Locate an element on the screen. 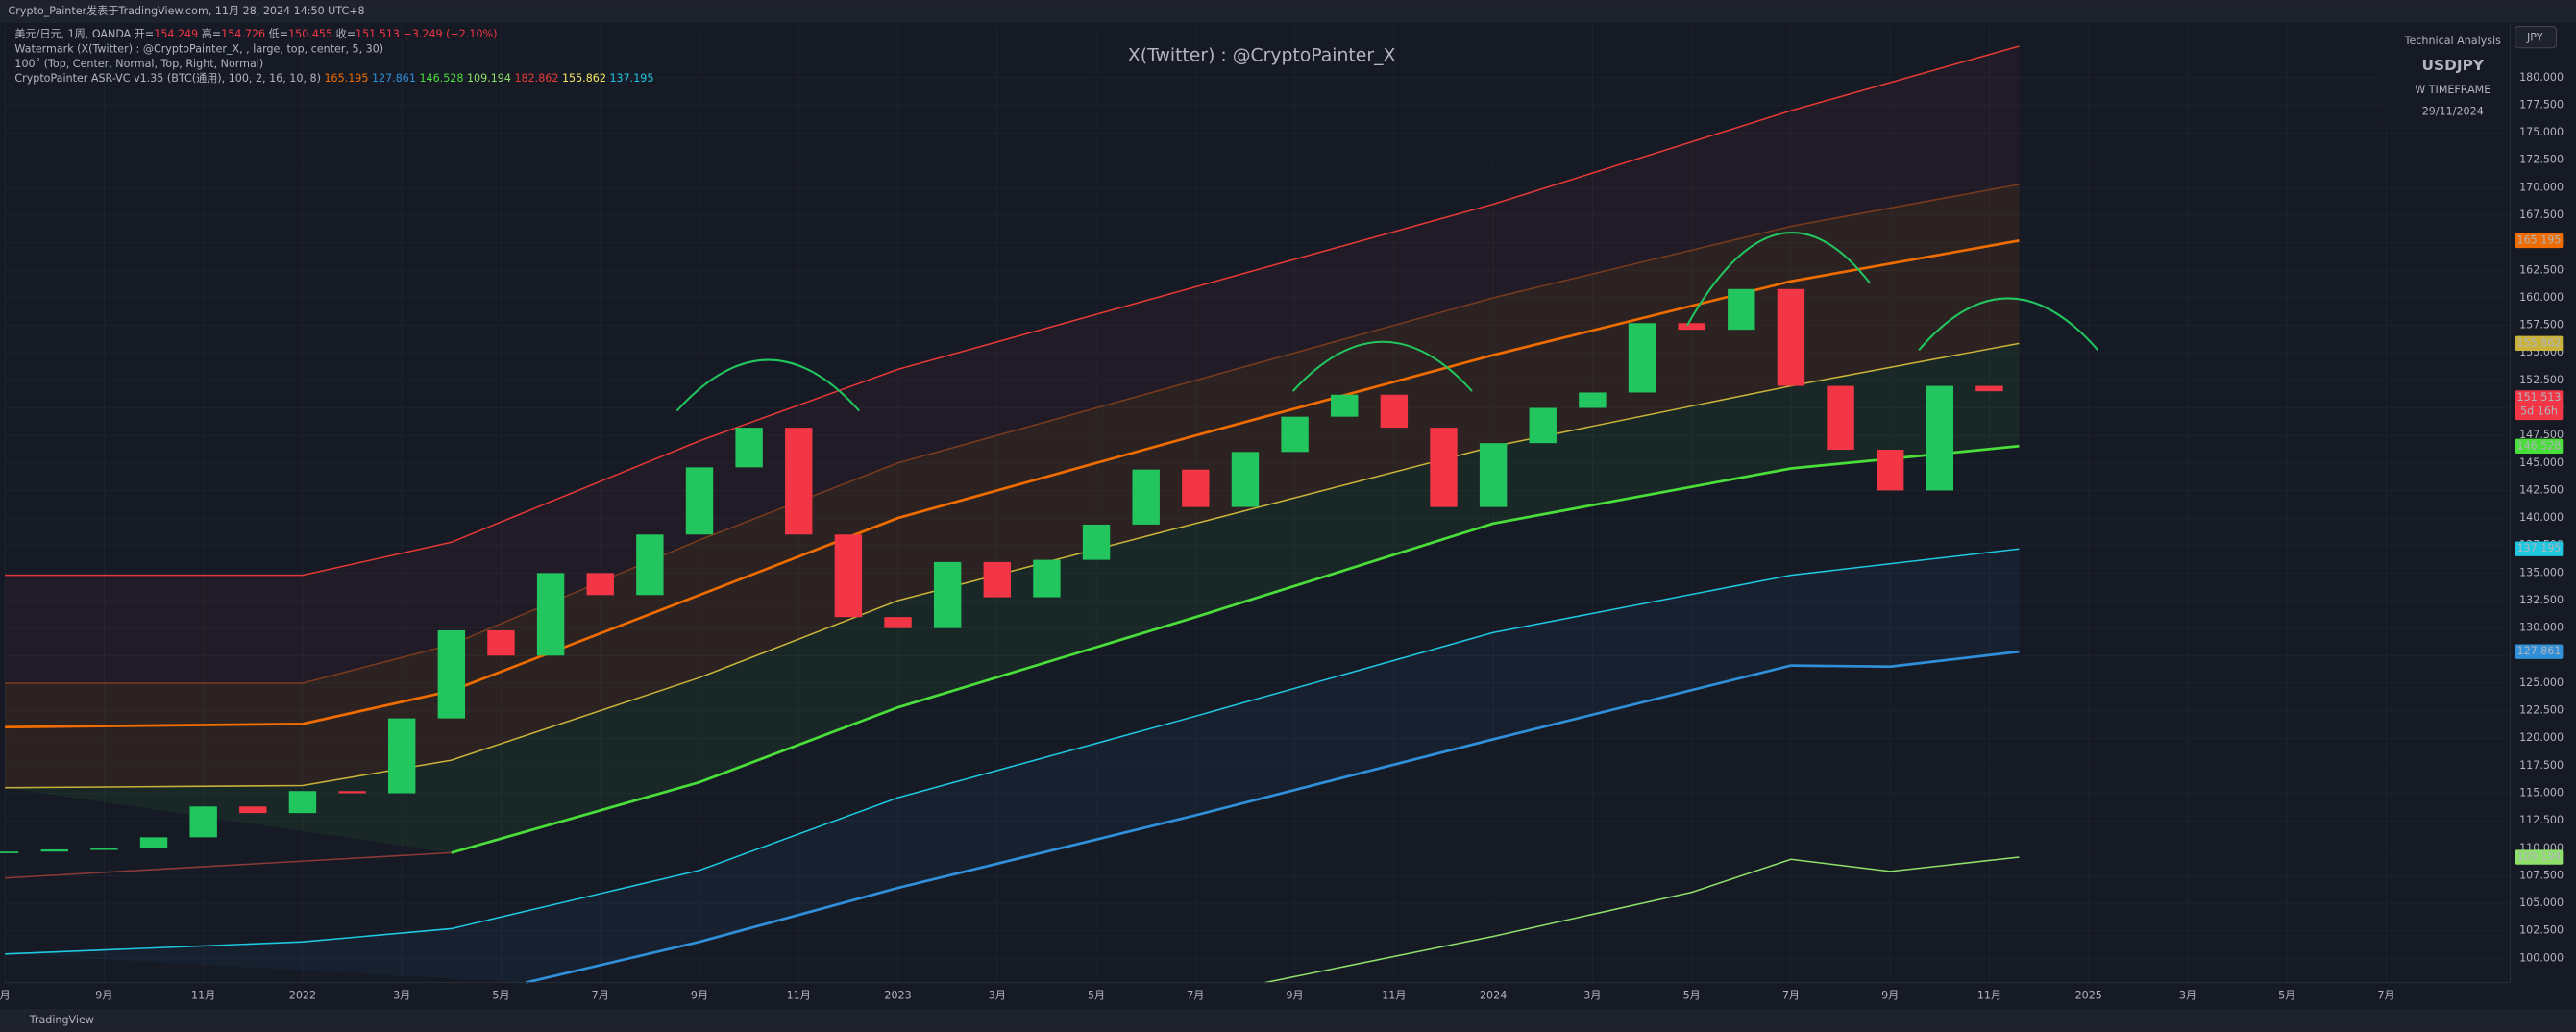 This screenshot has height=1032, width=2576. legend-symbol: 美元/日元, 1周, OANDA is located at coordinates (72, 34).